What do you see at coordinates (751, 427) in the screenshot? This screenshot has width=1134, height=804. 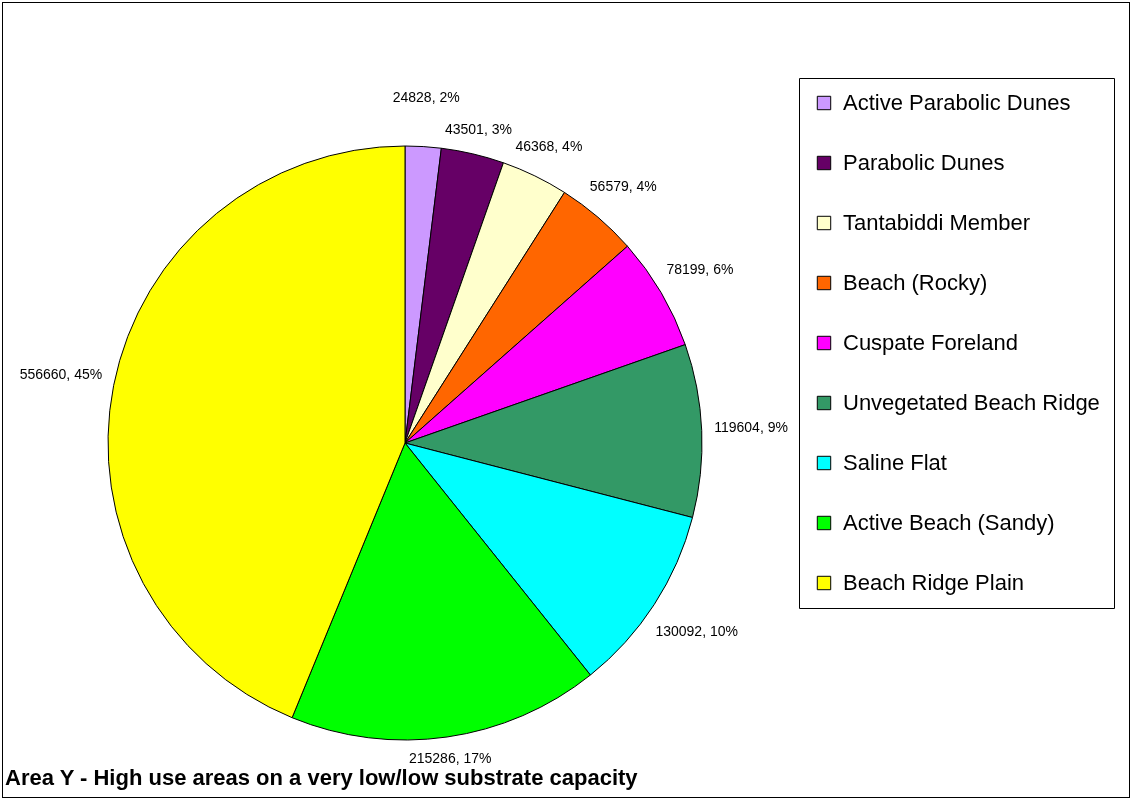 I see `data-label: 119604, 9%` at bounding box center [751, 427].